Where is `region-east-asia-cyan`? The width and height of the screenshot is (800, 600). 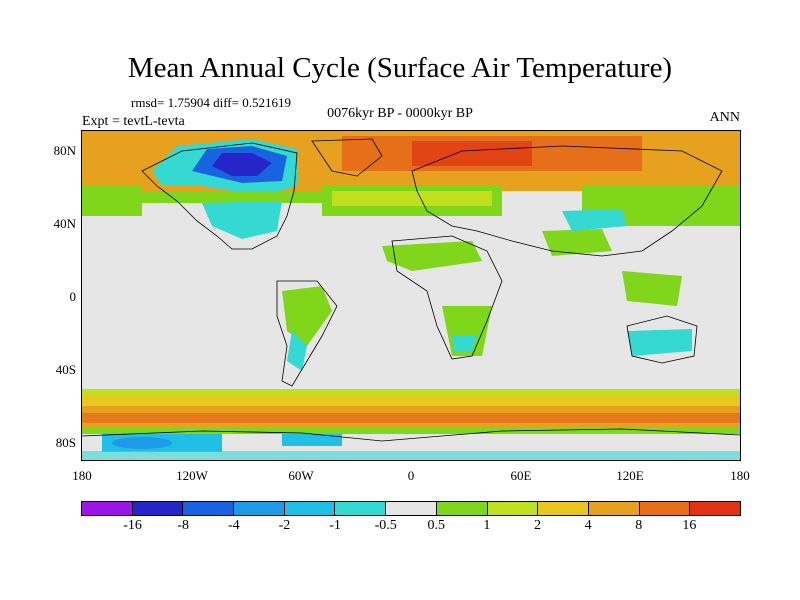
region-east-asia-cyan is located at coordinates (594, 220).